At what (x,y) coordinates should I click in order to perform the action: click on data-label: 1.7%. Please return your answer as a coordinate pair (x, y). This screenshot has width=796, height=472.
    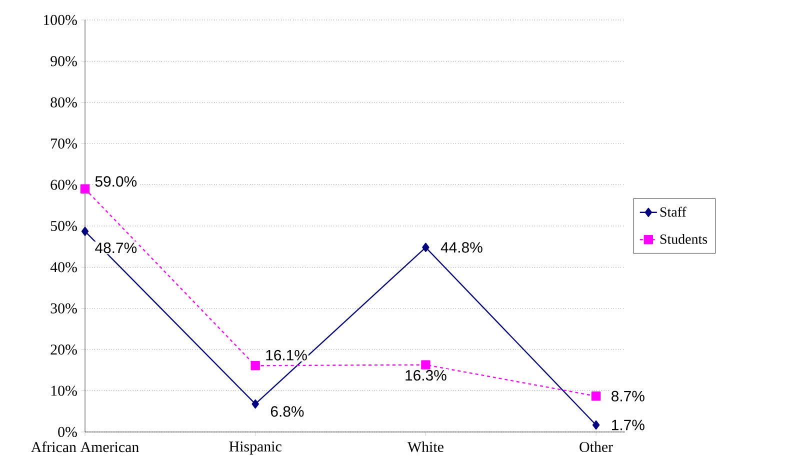
    Looking at the image, I should click on (628, 425).